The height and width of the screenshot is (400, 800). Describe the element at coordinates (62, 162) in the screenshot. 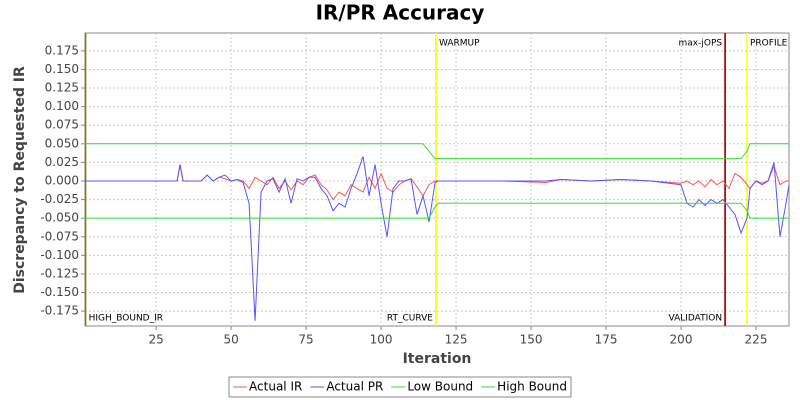

I see `y-tick-label: 0.025` at that location.